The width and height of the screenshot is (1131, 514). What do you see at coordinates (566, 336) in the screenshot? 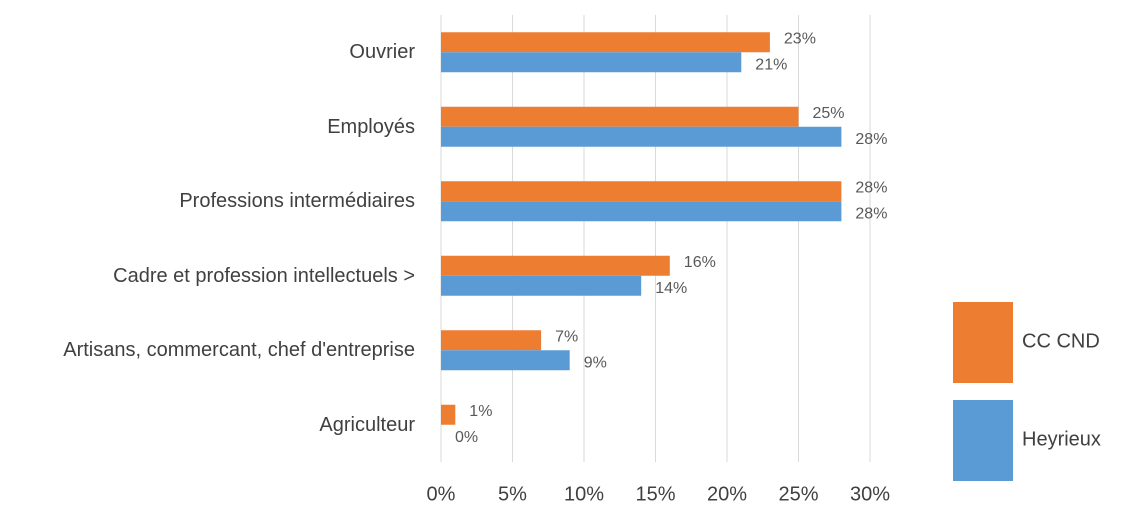
I see `value-label: 7%` at bounding box center [566, 336].